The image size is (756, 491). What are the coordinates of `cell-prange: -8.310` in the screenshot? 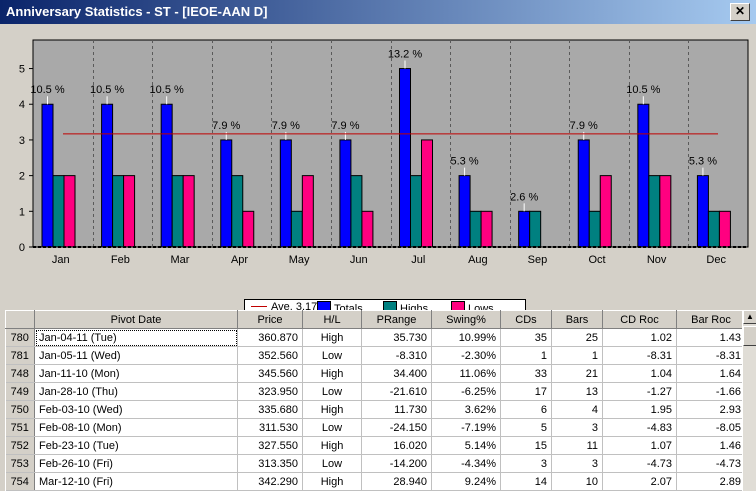 It's located at (396, 355).